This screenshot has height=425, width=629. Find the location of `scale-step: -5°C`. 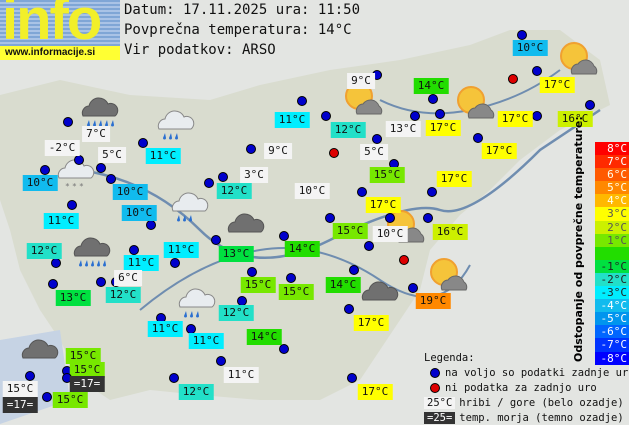

scale-step: -5°C is located at coordinates (612, 319).